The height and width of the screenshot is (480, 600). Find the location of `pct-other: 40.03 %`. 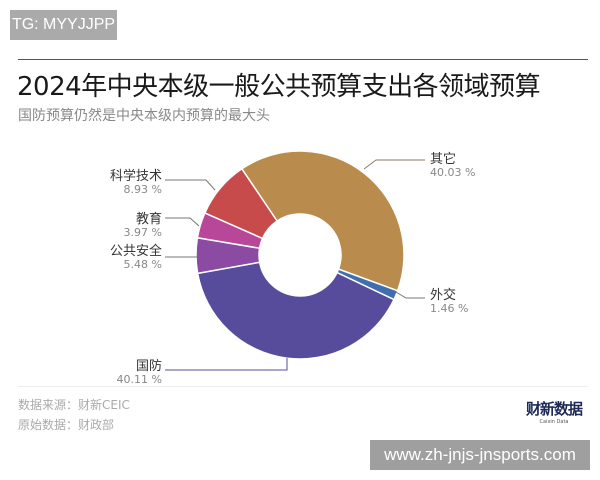

pct-other: 40.03 % is located at coordinates (453, 172).